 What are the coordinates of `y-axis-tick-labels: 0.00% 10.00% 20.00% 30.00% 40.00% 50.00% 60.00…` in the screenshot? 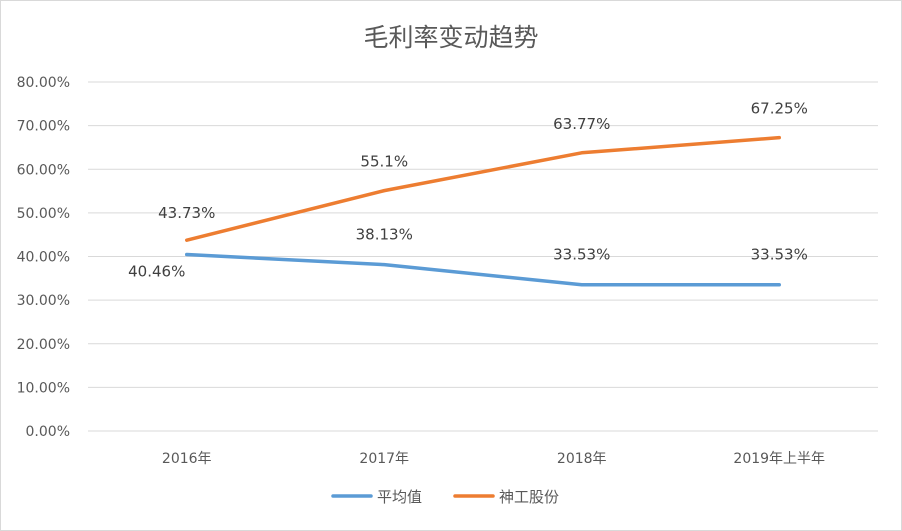 It's located at (43, 257).